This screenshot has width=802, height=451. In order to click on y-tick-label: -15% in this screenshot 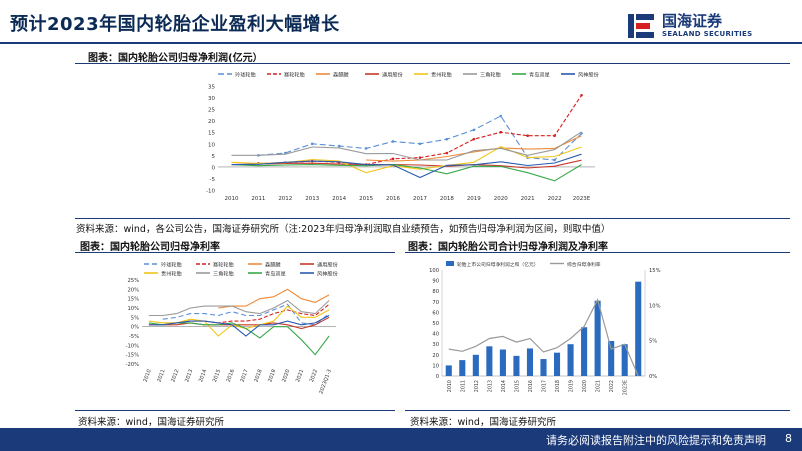, I will do `click(132, 356)`.